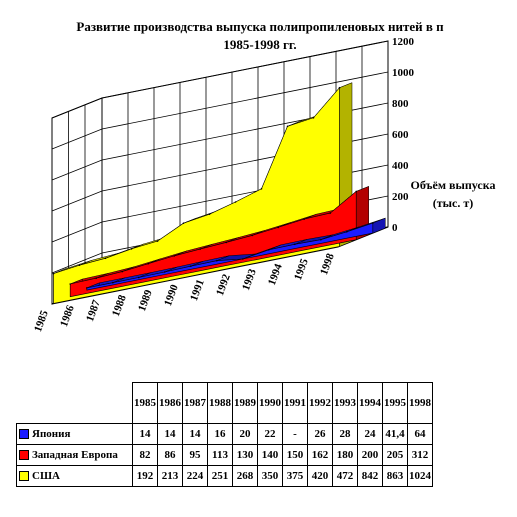  What do you see at coordinates (41, 320) in the screenshot?
I see `x-tick-label: 1985` at bounding box center [41, 320].